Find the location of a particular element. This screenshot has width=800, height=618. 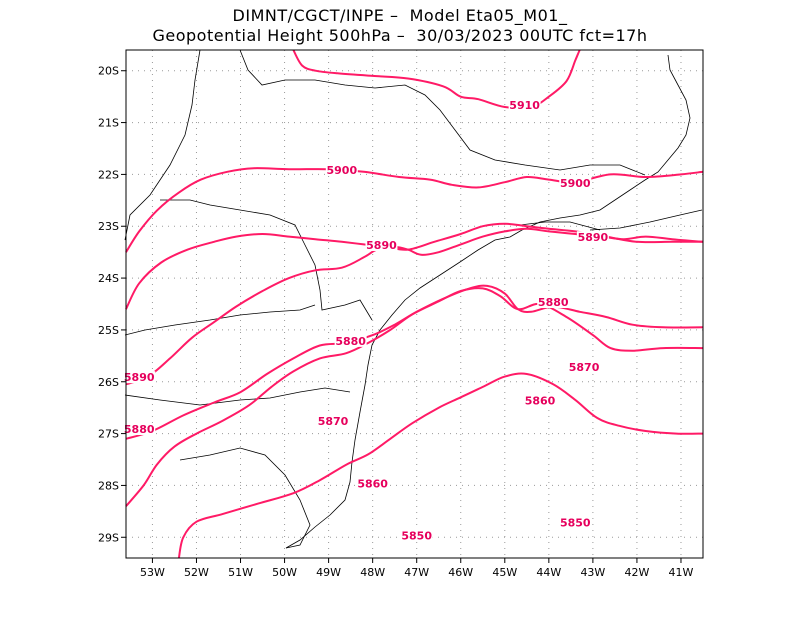

lat-tick-label: 26S is located at coordinates (108, 382).